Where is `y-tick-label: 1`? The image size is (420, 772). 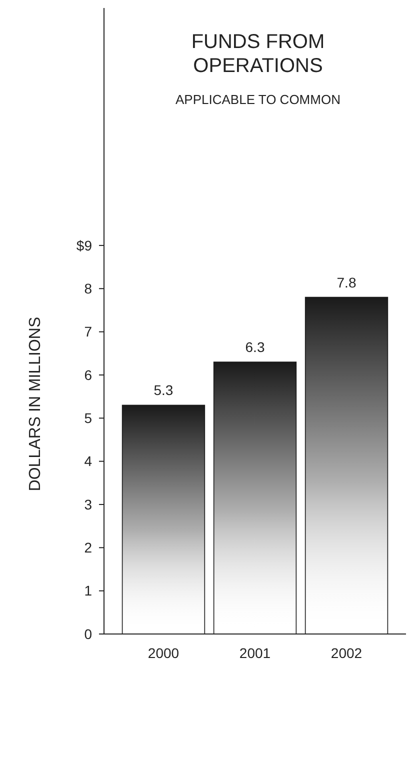
y-tick-label: 1 is located at coordinates (88, 590).